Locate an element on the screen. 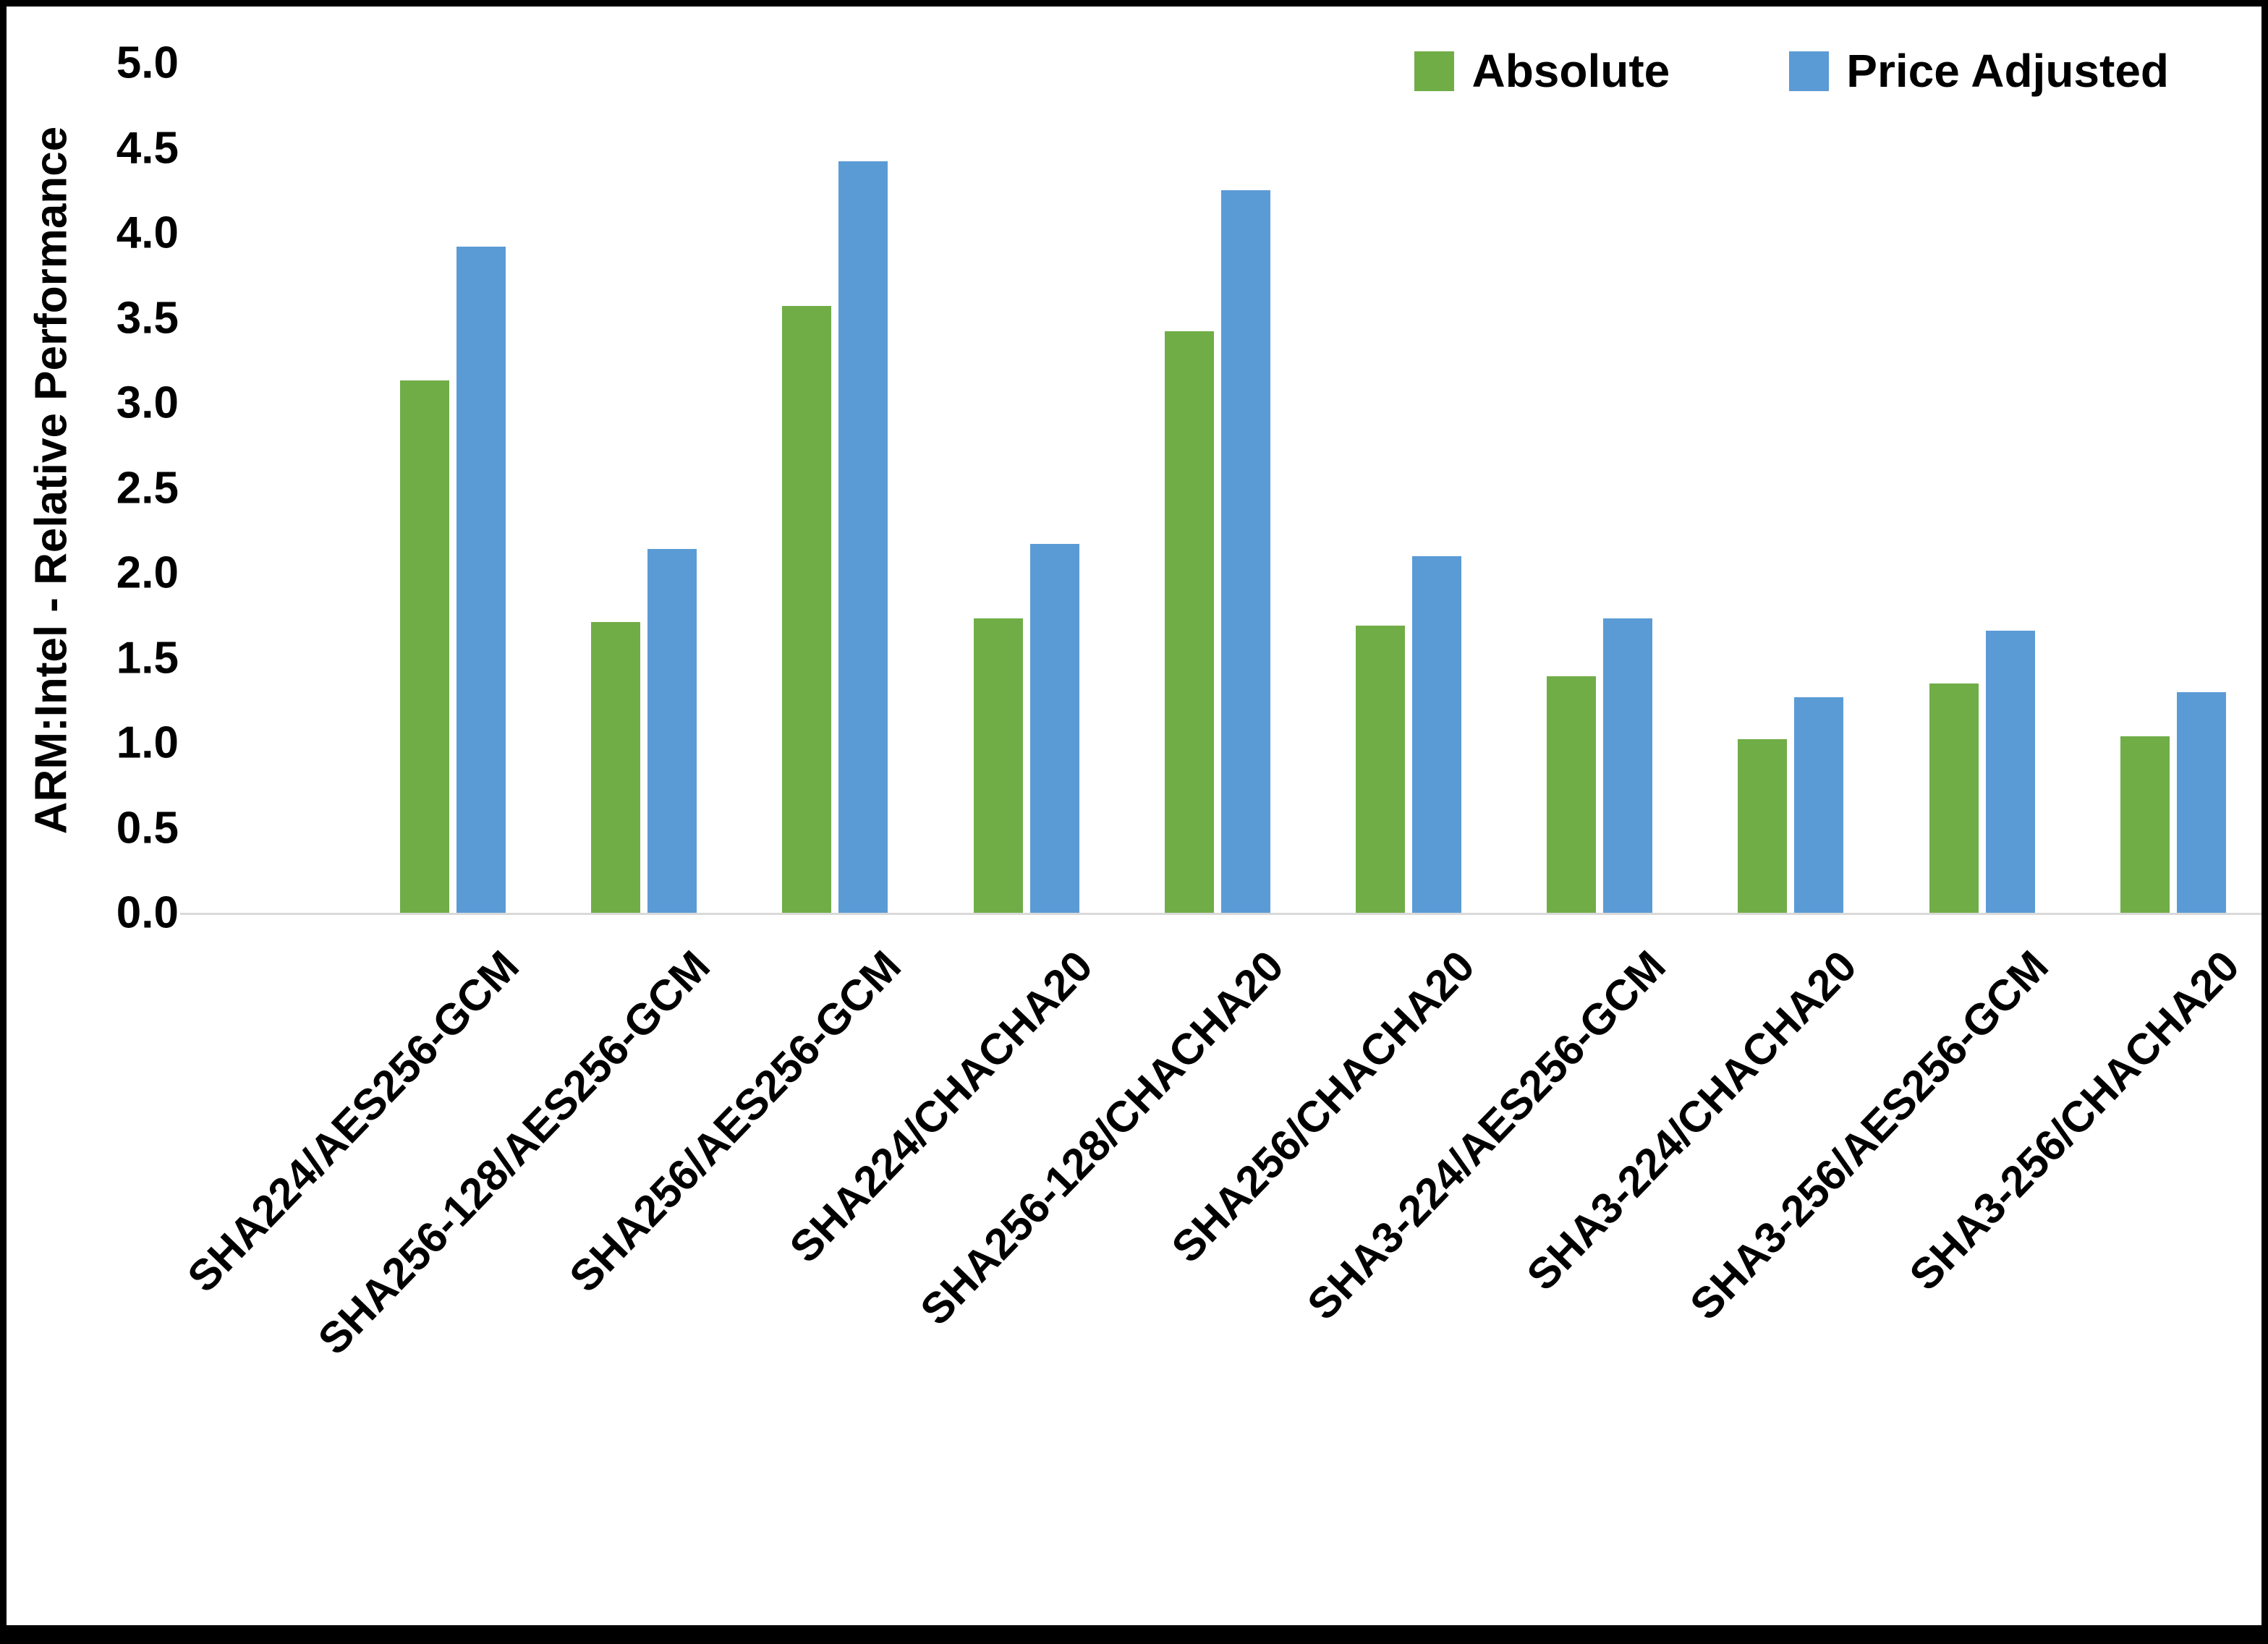 The image size is (2268, 1644). y-tick-label: 5.0 is located at coordinates (147, 63).